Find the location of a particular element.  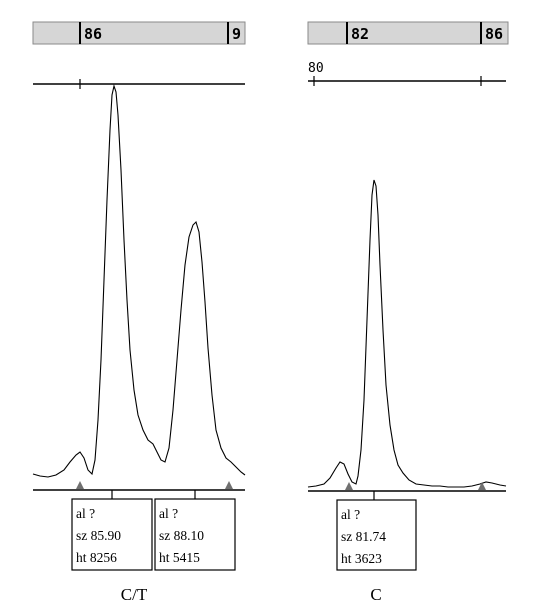

peak-size: sz 85.90 is located at coordinates (98, 535).